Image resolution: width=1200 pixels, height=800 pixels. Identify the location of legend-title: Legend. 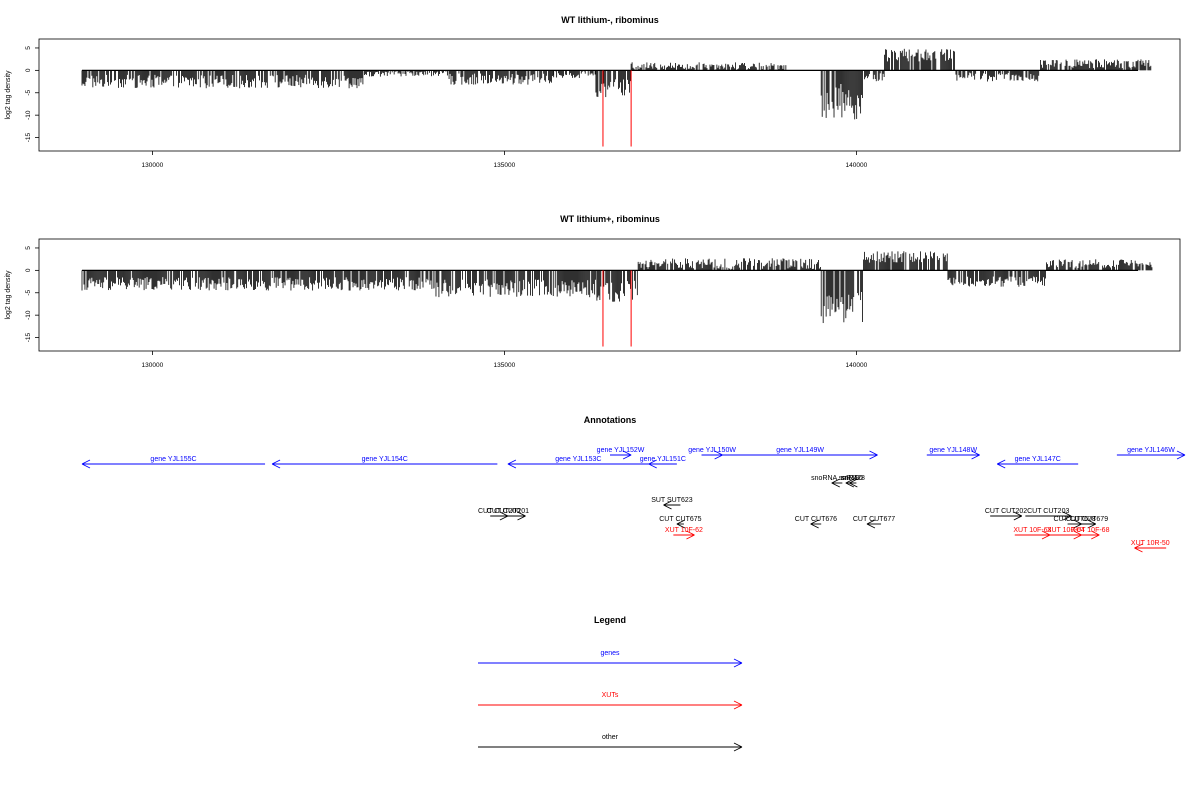
(610, 620).